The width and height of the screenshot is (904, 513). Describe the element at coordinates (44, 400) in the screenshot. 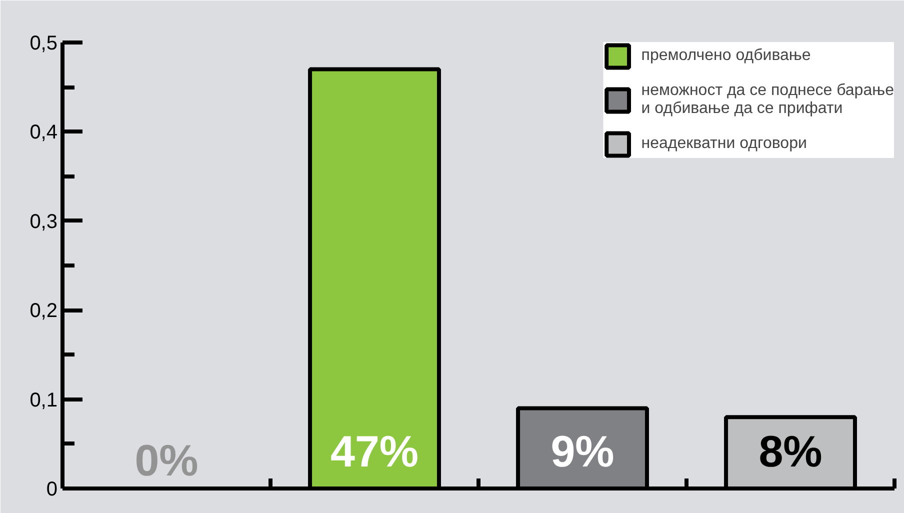

I see `y-tick-label: 0,1` at that location.